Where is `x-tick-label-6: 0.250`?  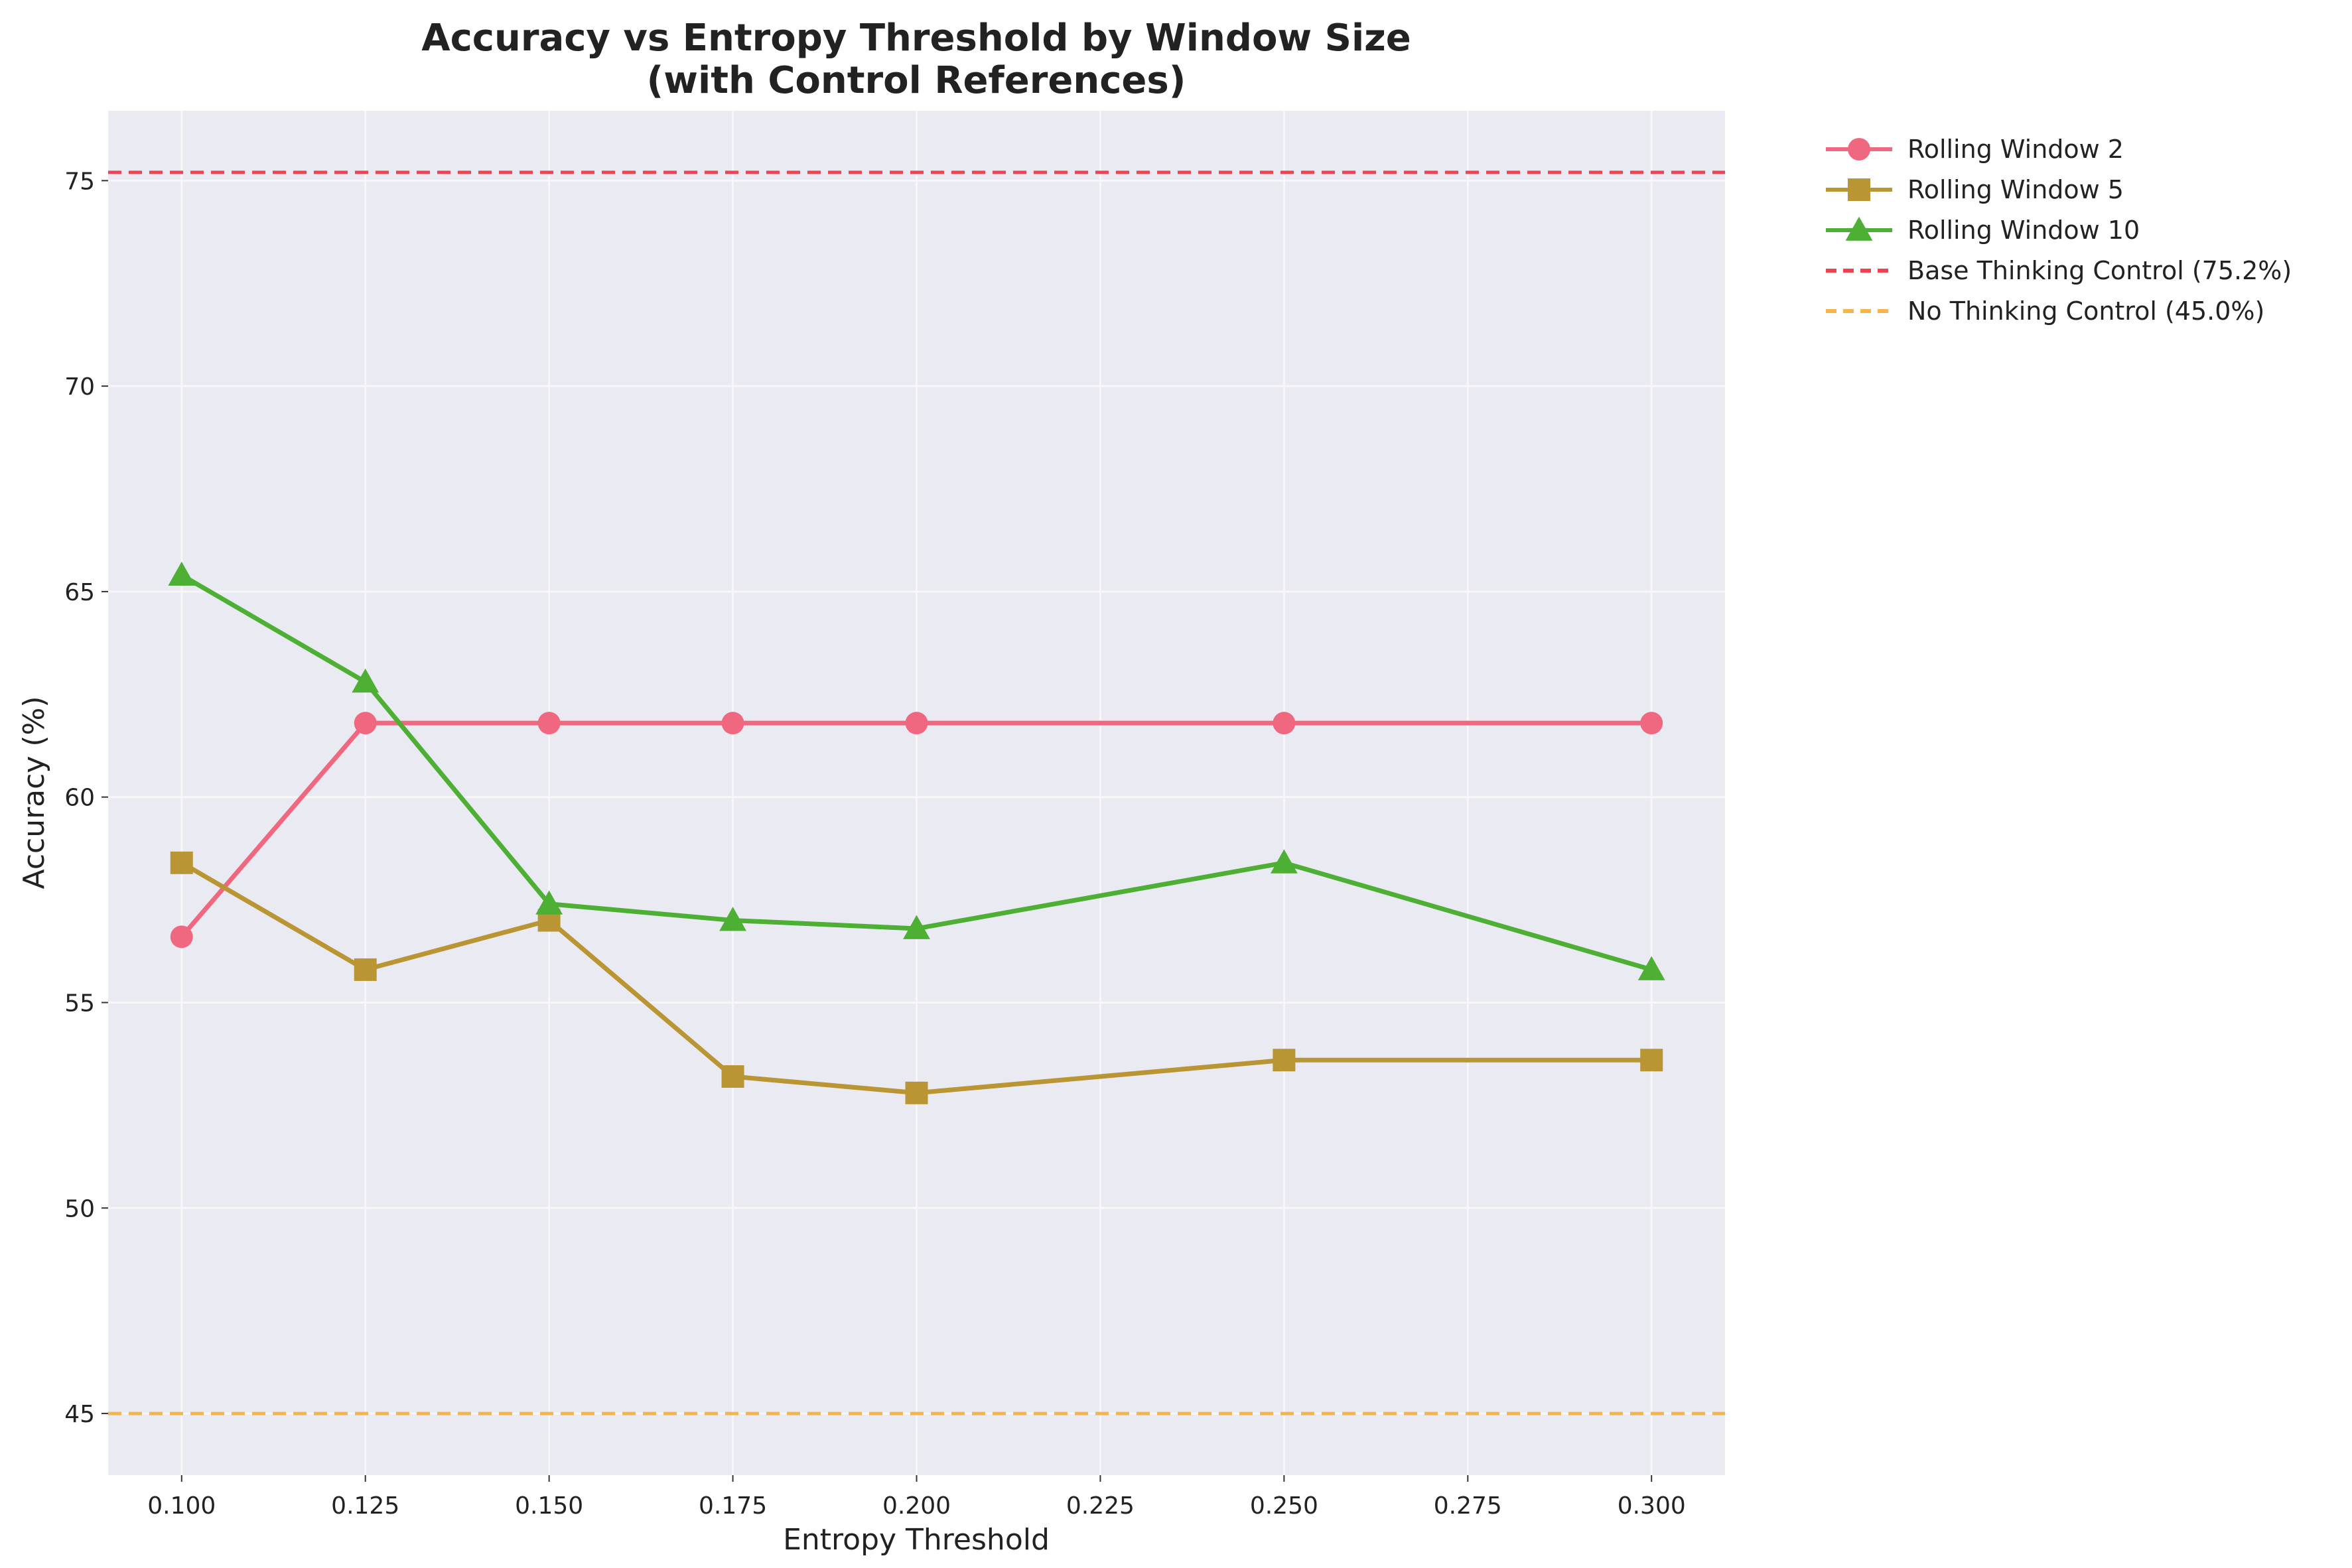
x-tick-label-6: 0.250 is located at coordinates (1284, 1506).